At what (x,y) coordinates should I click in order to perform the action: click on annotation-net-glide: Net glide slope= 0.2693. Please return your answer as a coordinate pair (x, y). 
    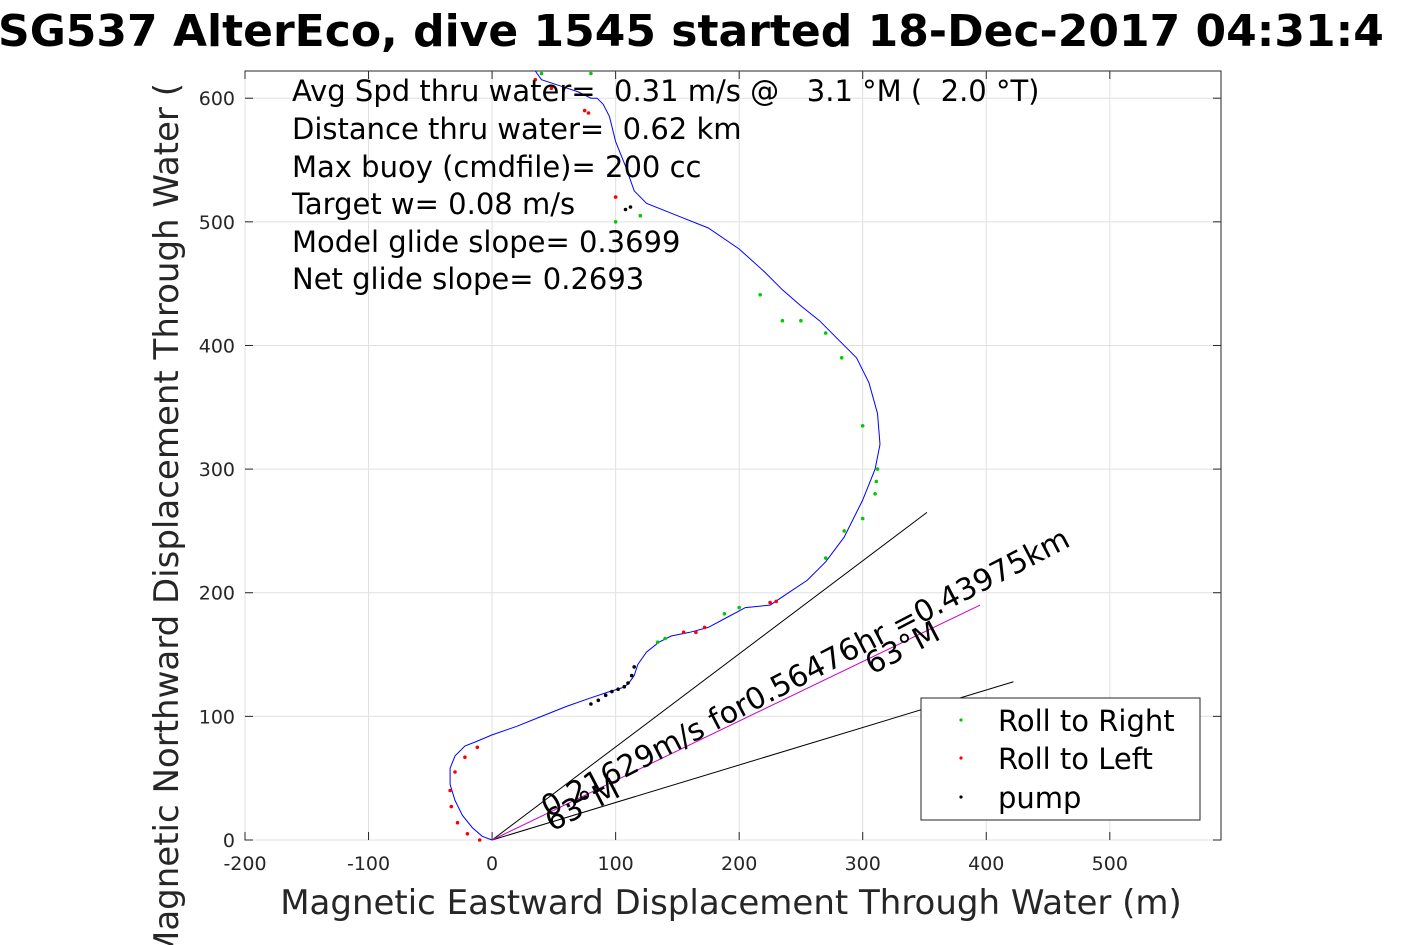
    Looking at the image, I should click on (468, 279).